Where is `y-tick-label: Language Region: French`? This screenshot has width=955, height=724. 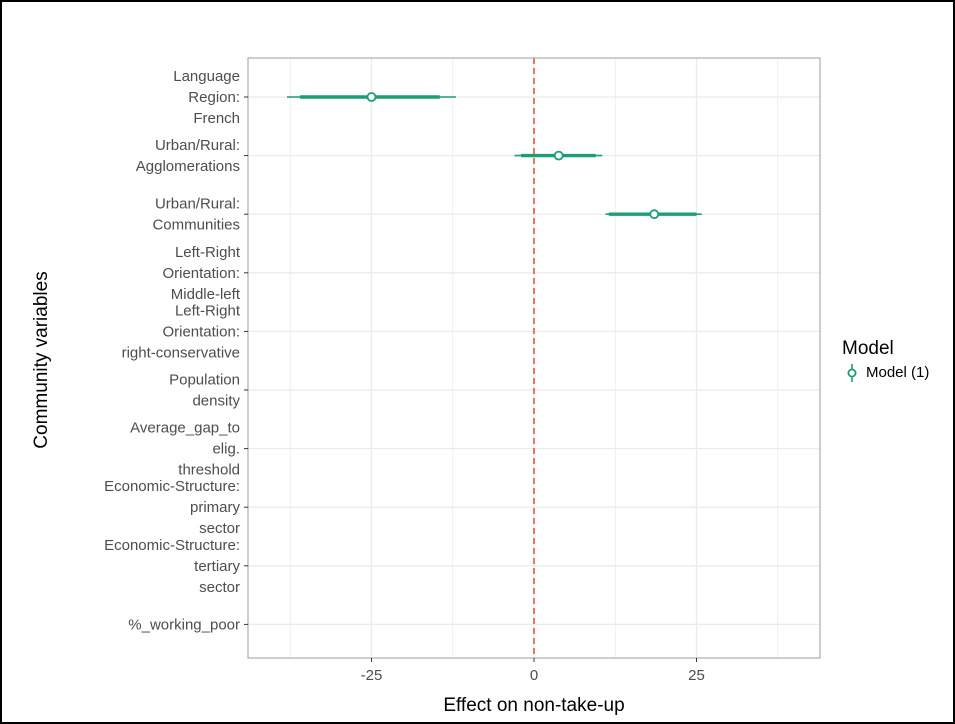
y-tick-label: Language Region: French is located at coordinates (206, 97).